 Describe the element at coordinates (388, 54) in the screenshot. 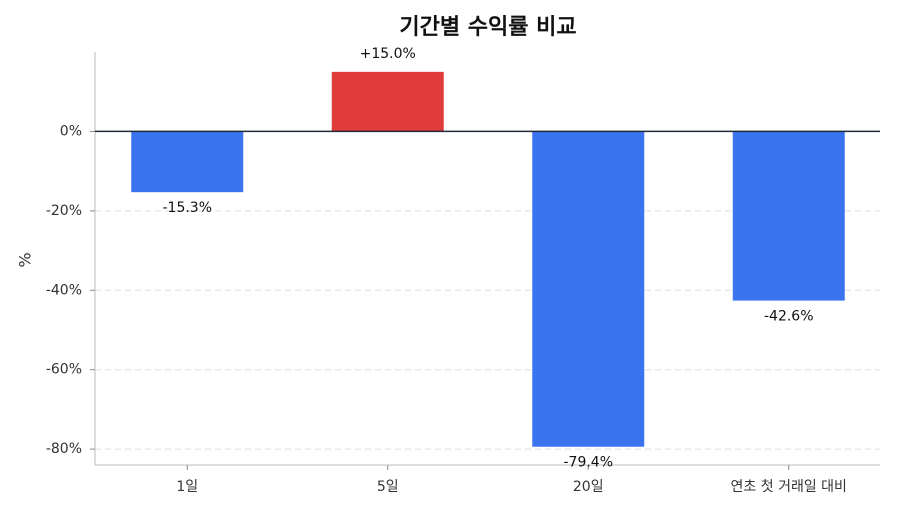

I see `value-label: +15.0%` at that location.